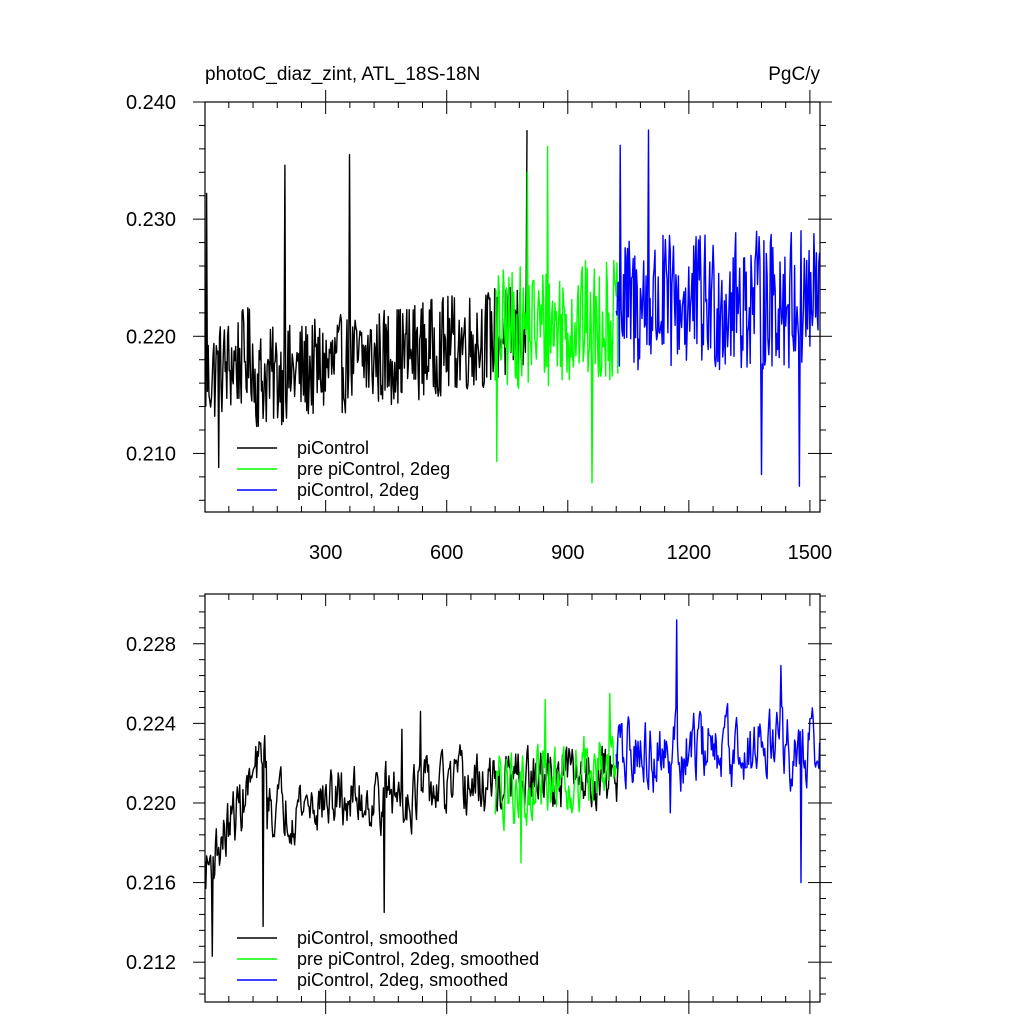  What do you see at coordinates (151, 220) in the screenshot?
I see `y-tick-label: 0.230` at bounding box center [151, 220].